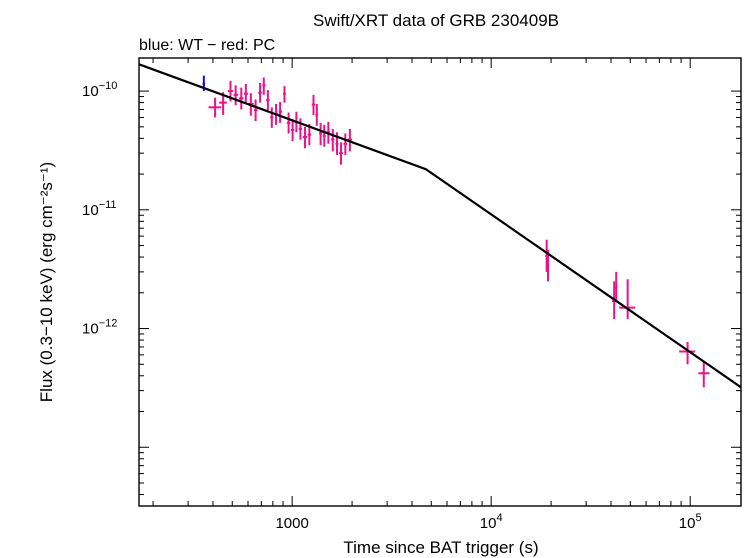 This screenshot has width=746, height=558. I want to click on x-tick-label: 10⁵, so click(690, 522).